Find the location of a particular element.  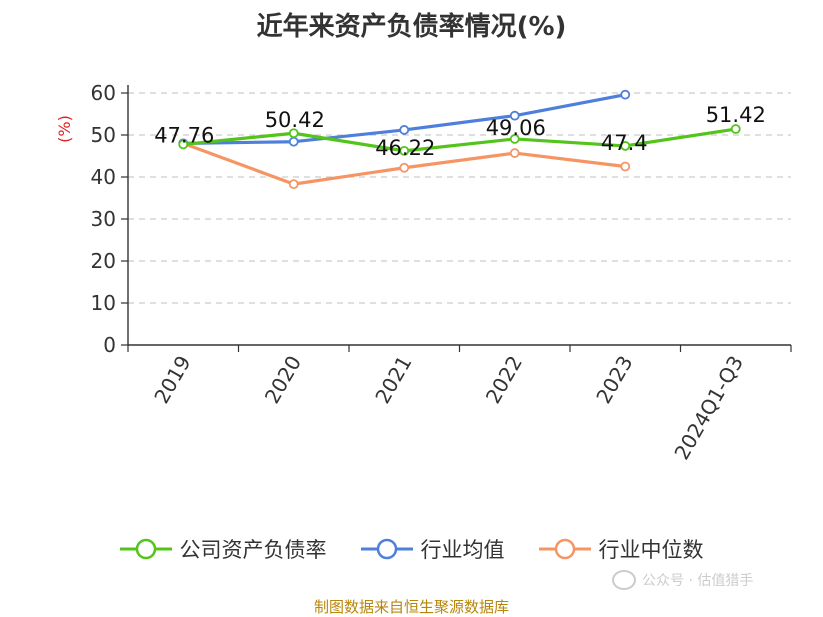

y-tick-label: 0 is located at coordinates (109, 345).